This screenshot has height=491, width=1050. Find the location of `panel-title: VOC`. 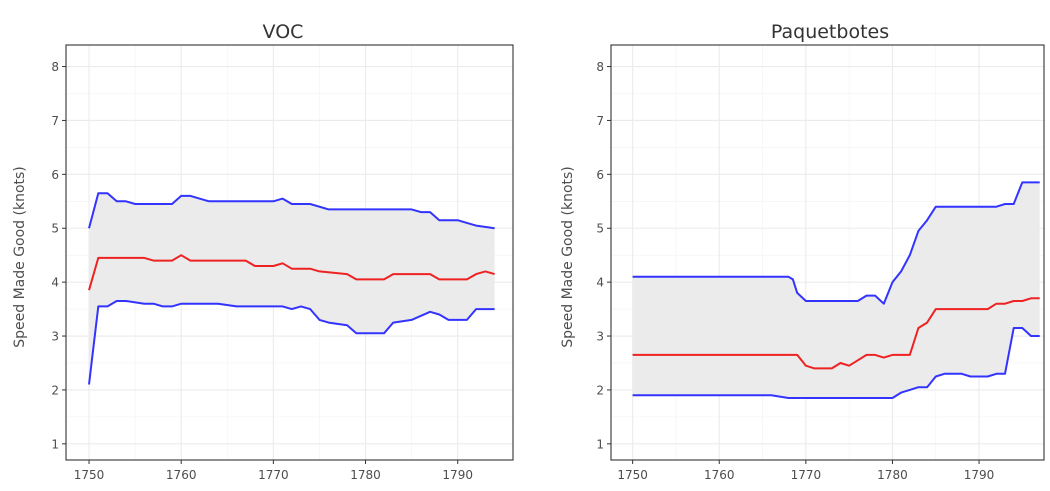

panel-title: VOC is located at coordinates (283, 32).